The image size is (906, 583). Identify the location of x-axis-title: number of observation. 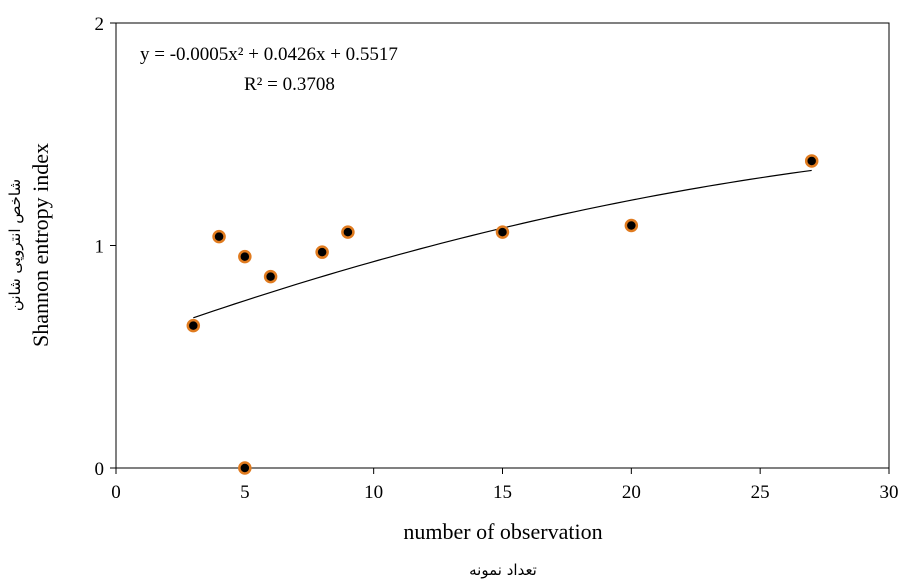
(502, 531).